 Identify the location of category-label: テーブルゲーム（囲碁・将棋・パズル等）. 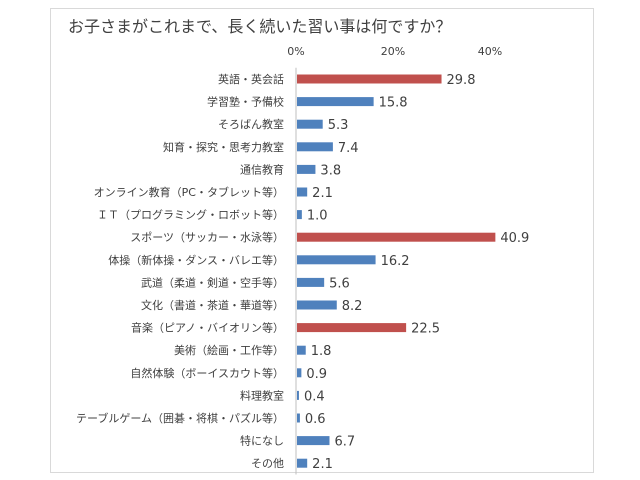
(180, 418).